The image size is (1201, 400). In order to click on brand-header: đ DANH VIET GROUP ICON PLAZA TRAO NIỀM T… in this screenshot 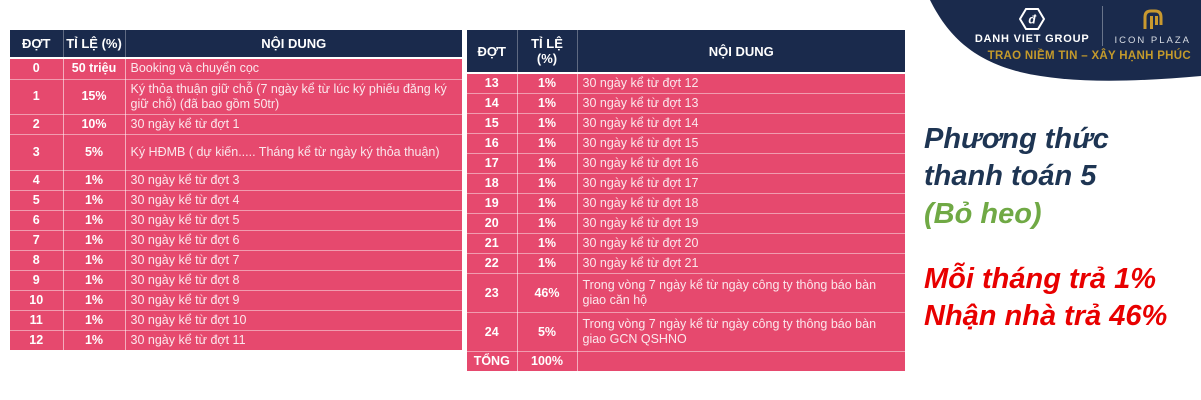, I will do `click(1064, 42)`.